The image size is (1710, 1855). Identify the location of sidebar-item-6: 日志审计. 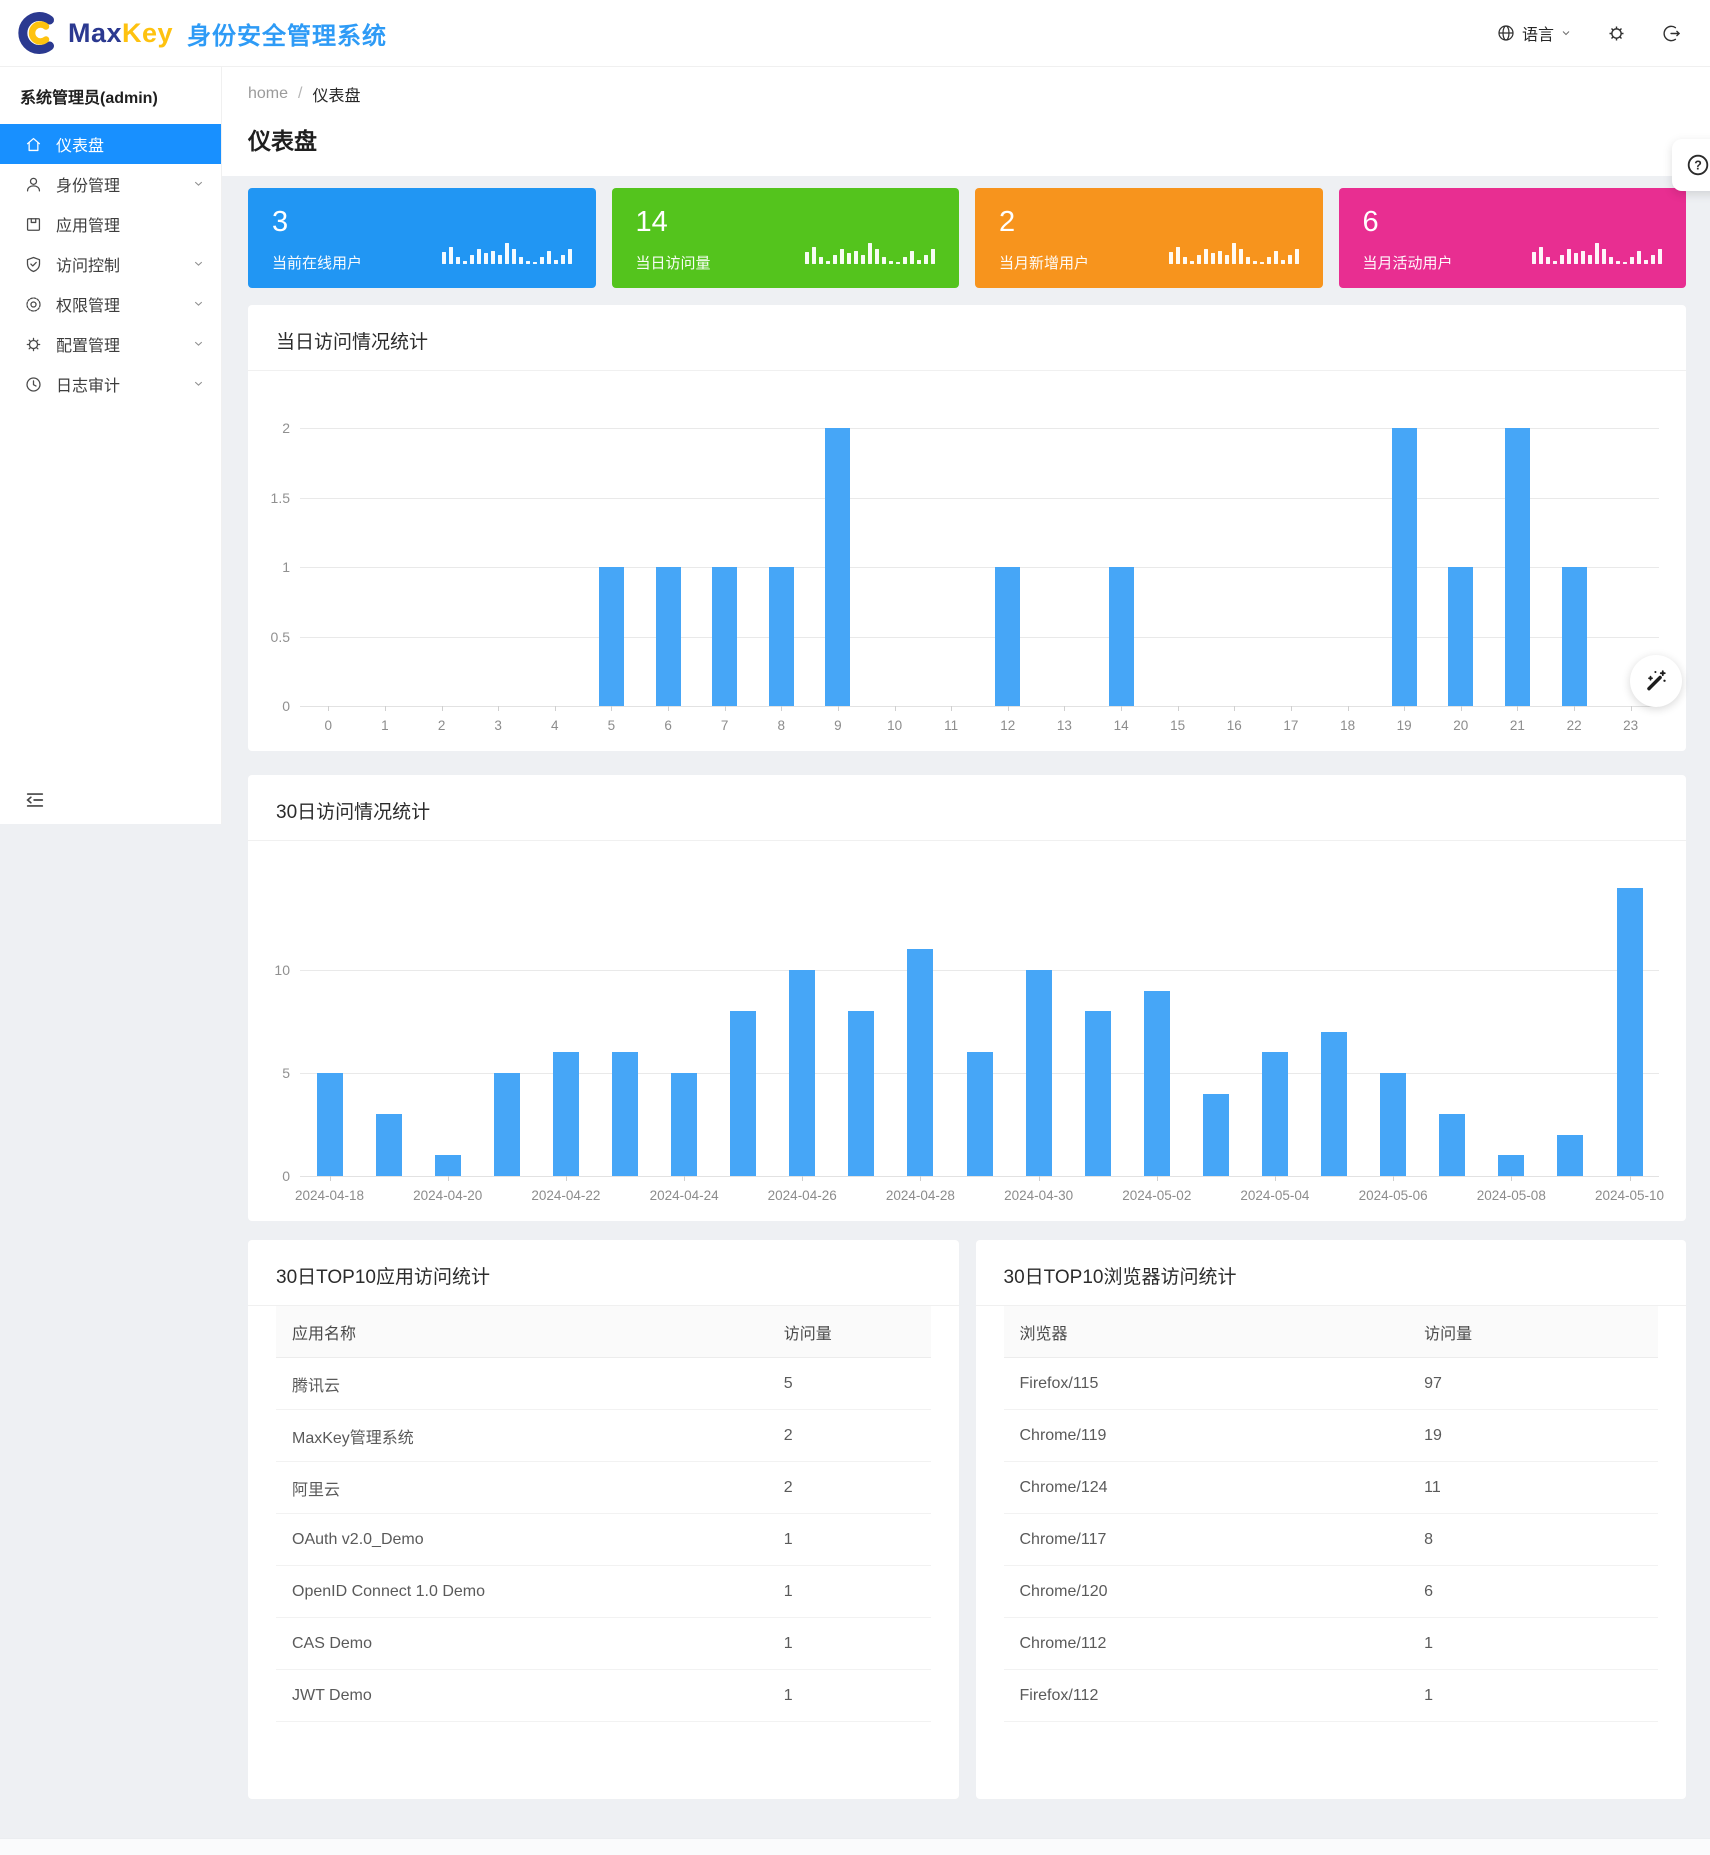
(110, 384).